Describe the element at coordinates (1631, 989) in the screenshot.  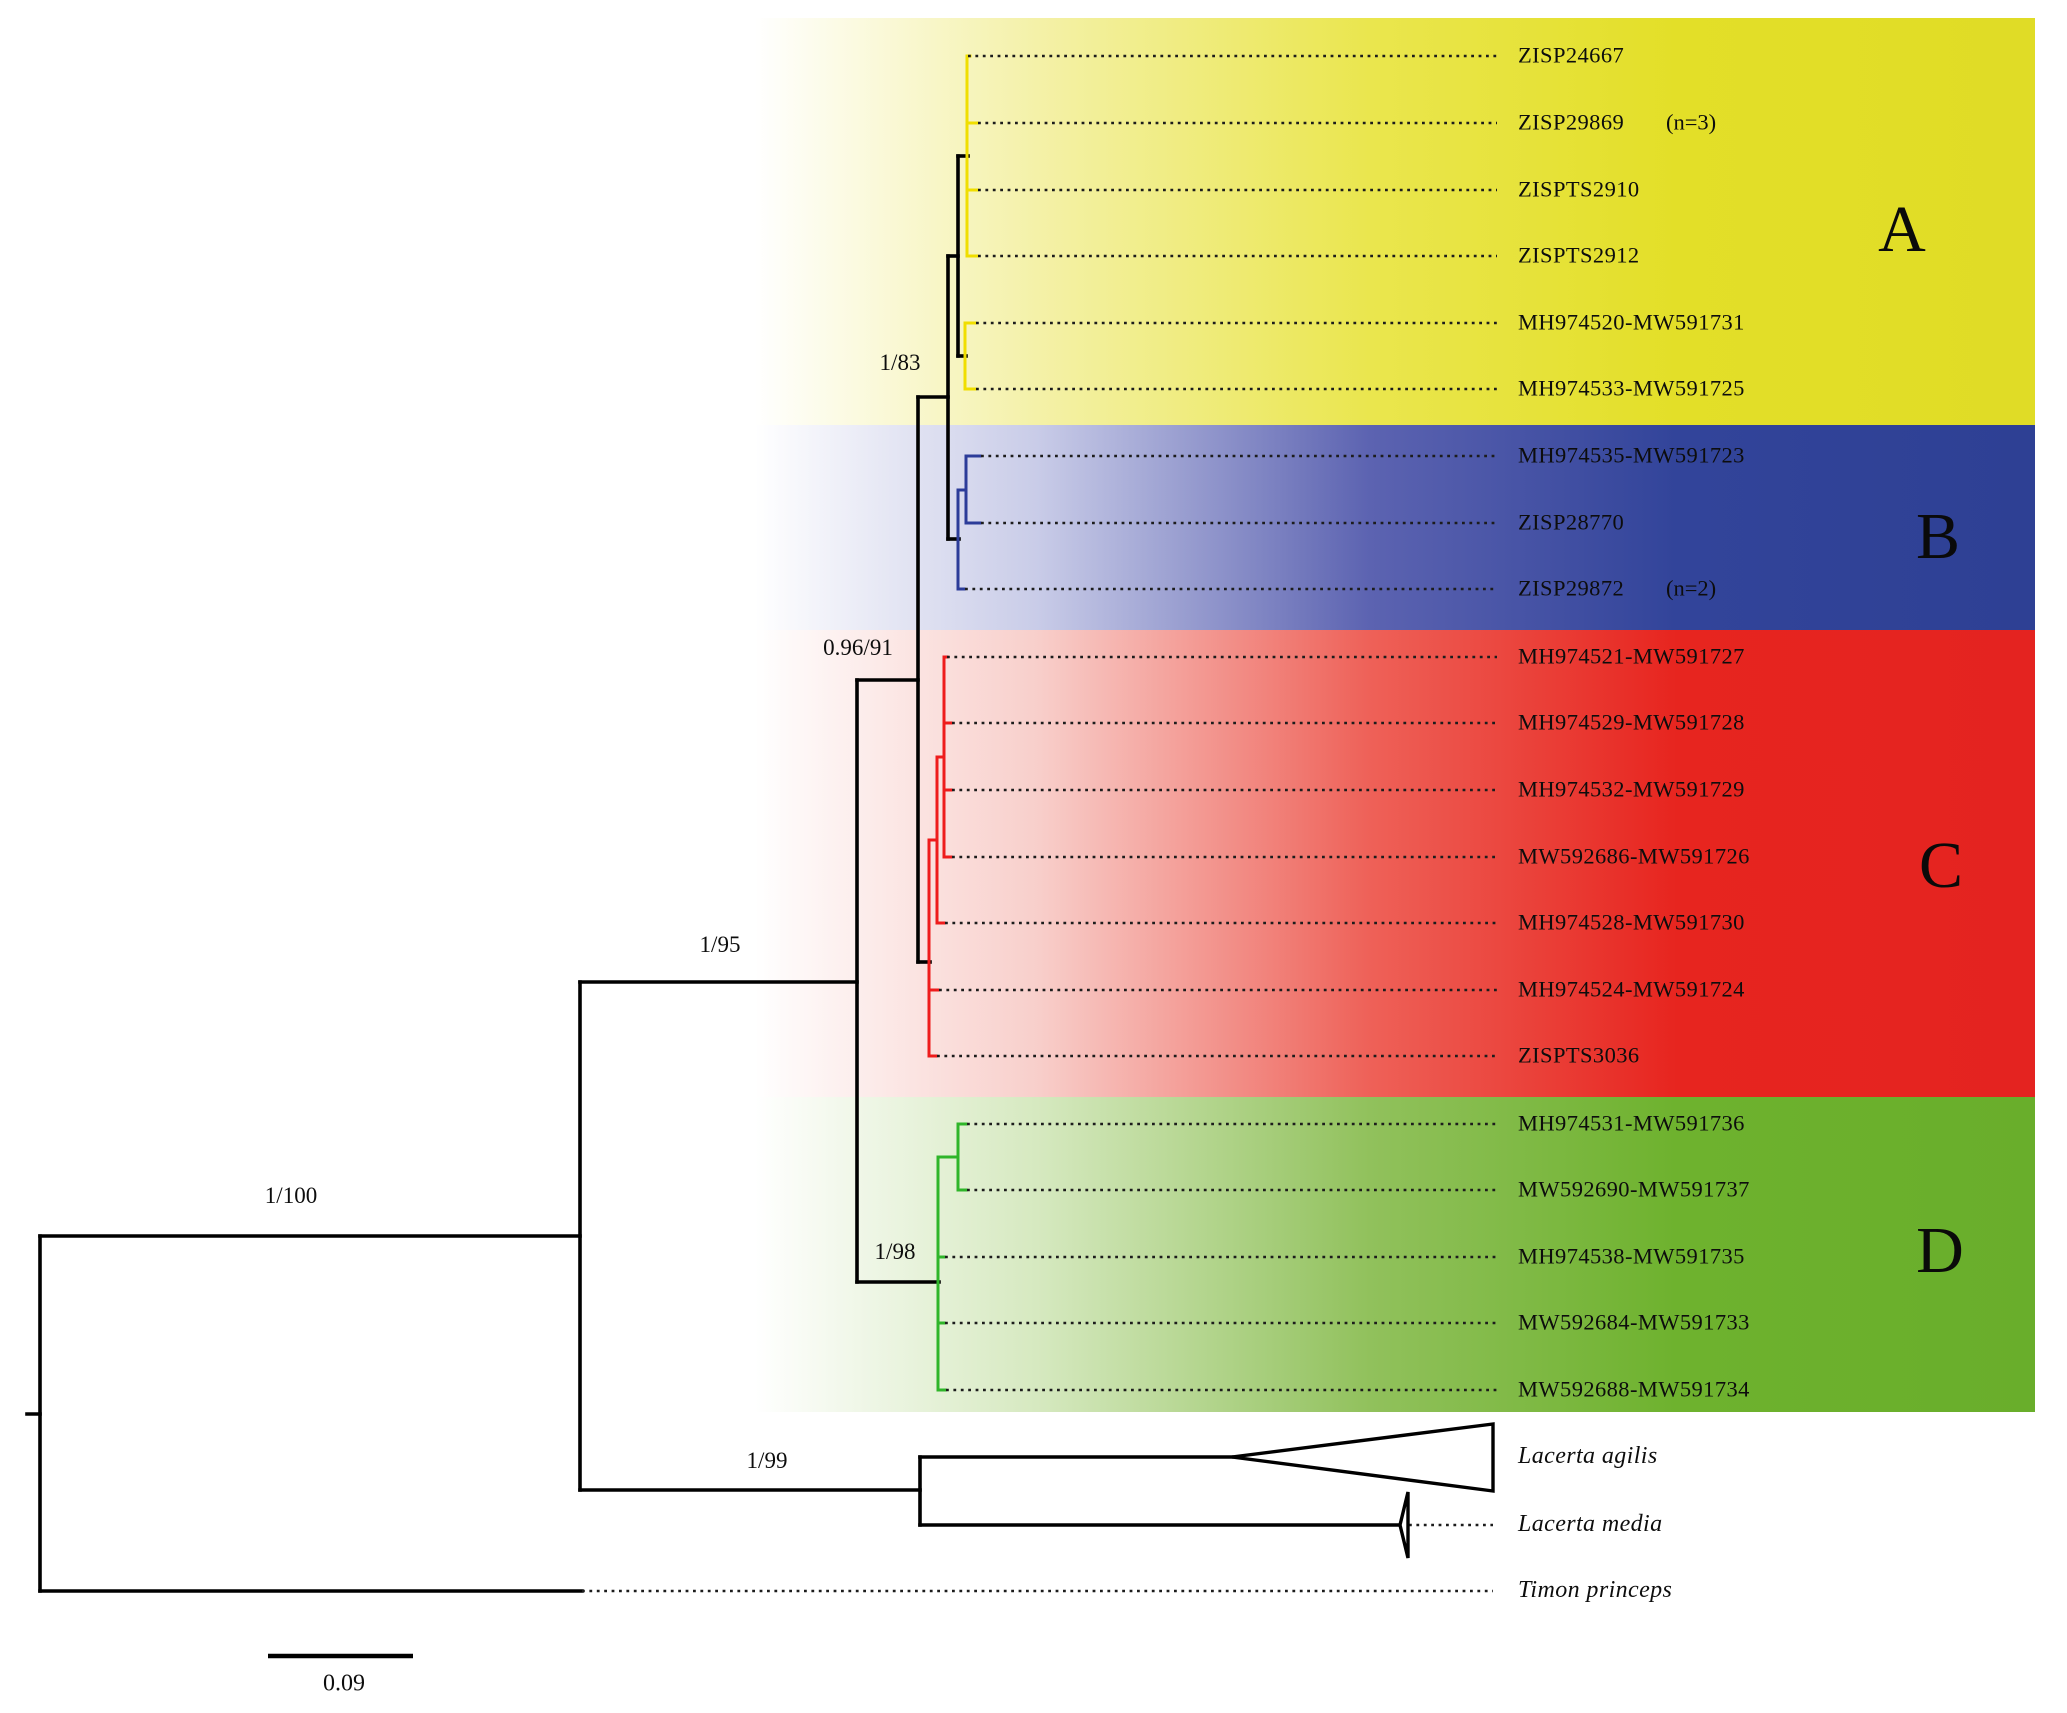
I see `tip-label: MH974524-MW591724` at that location.